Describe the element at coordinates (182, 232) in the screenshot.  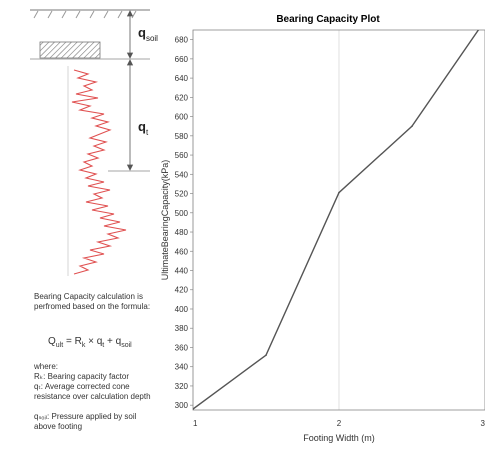
I see `y-tick-label: 480` at that location.